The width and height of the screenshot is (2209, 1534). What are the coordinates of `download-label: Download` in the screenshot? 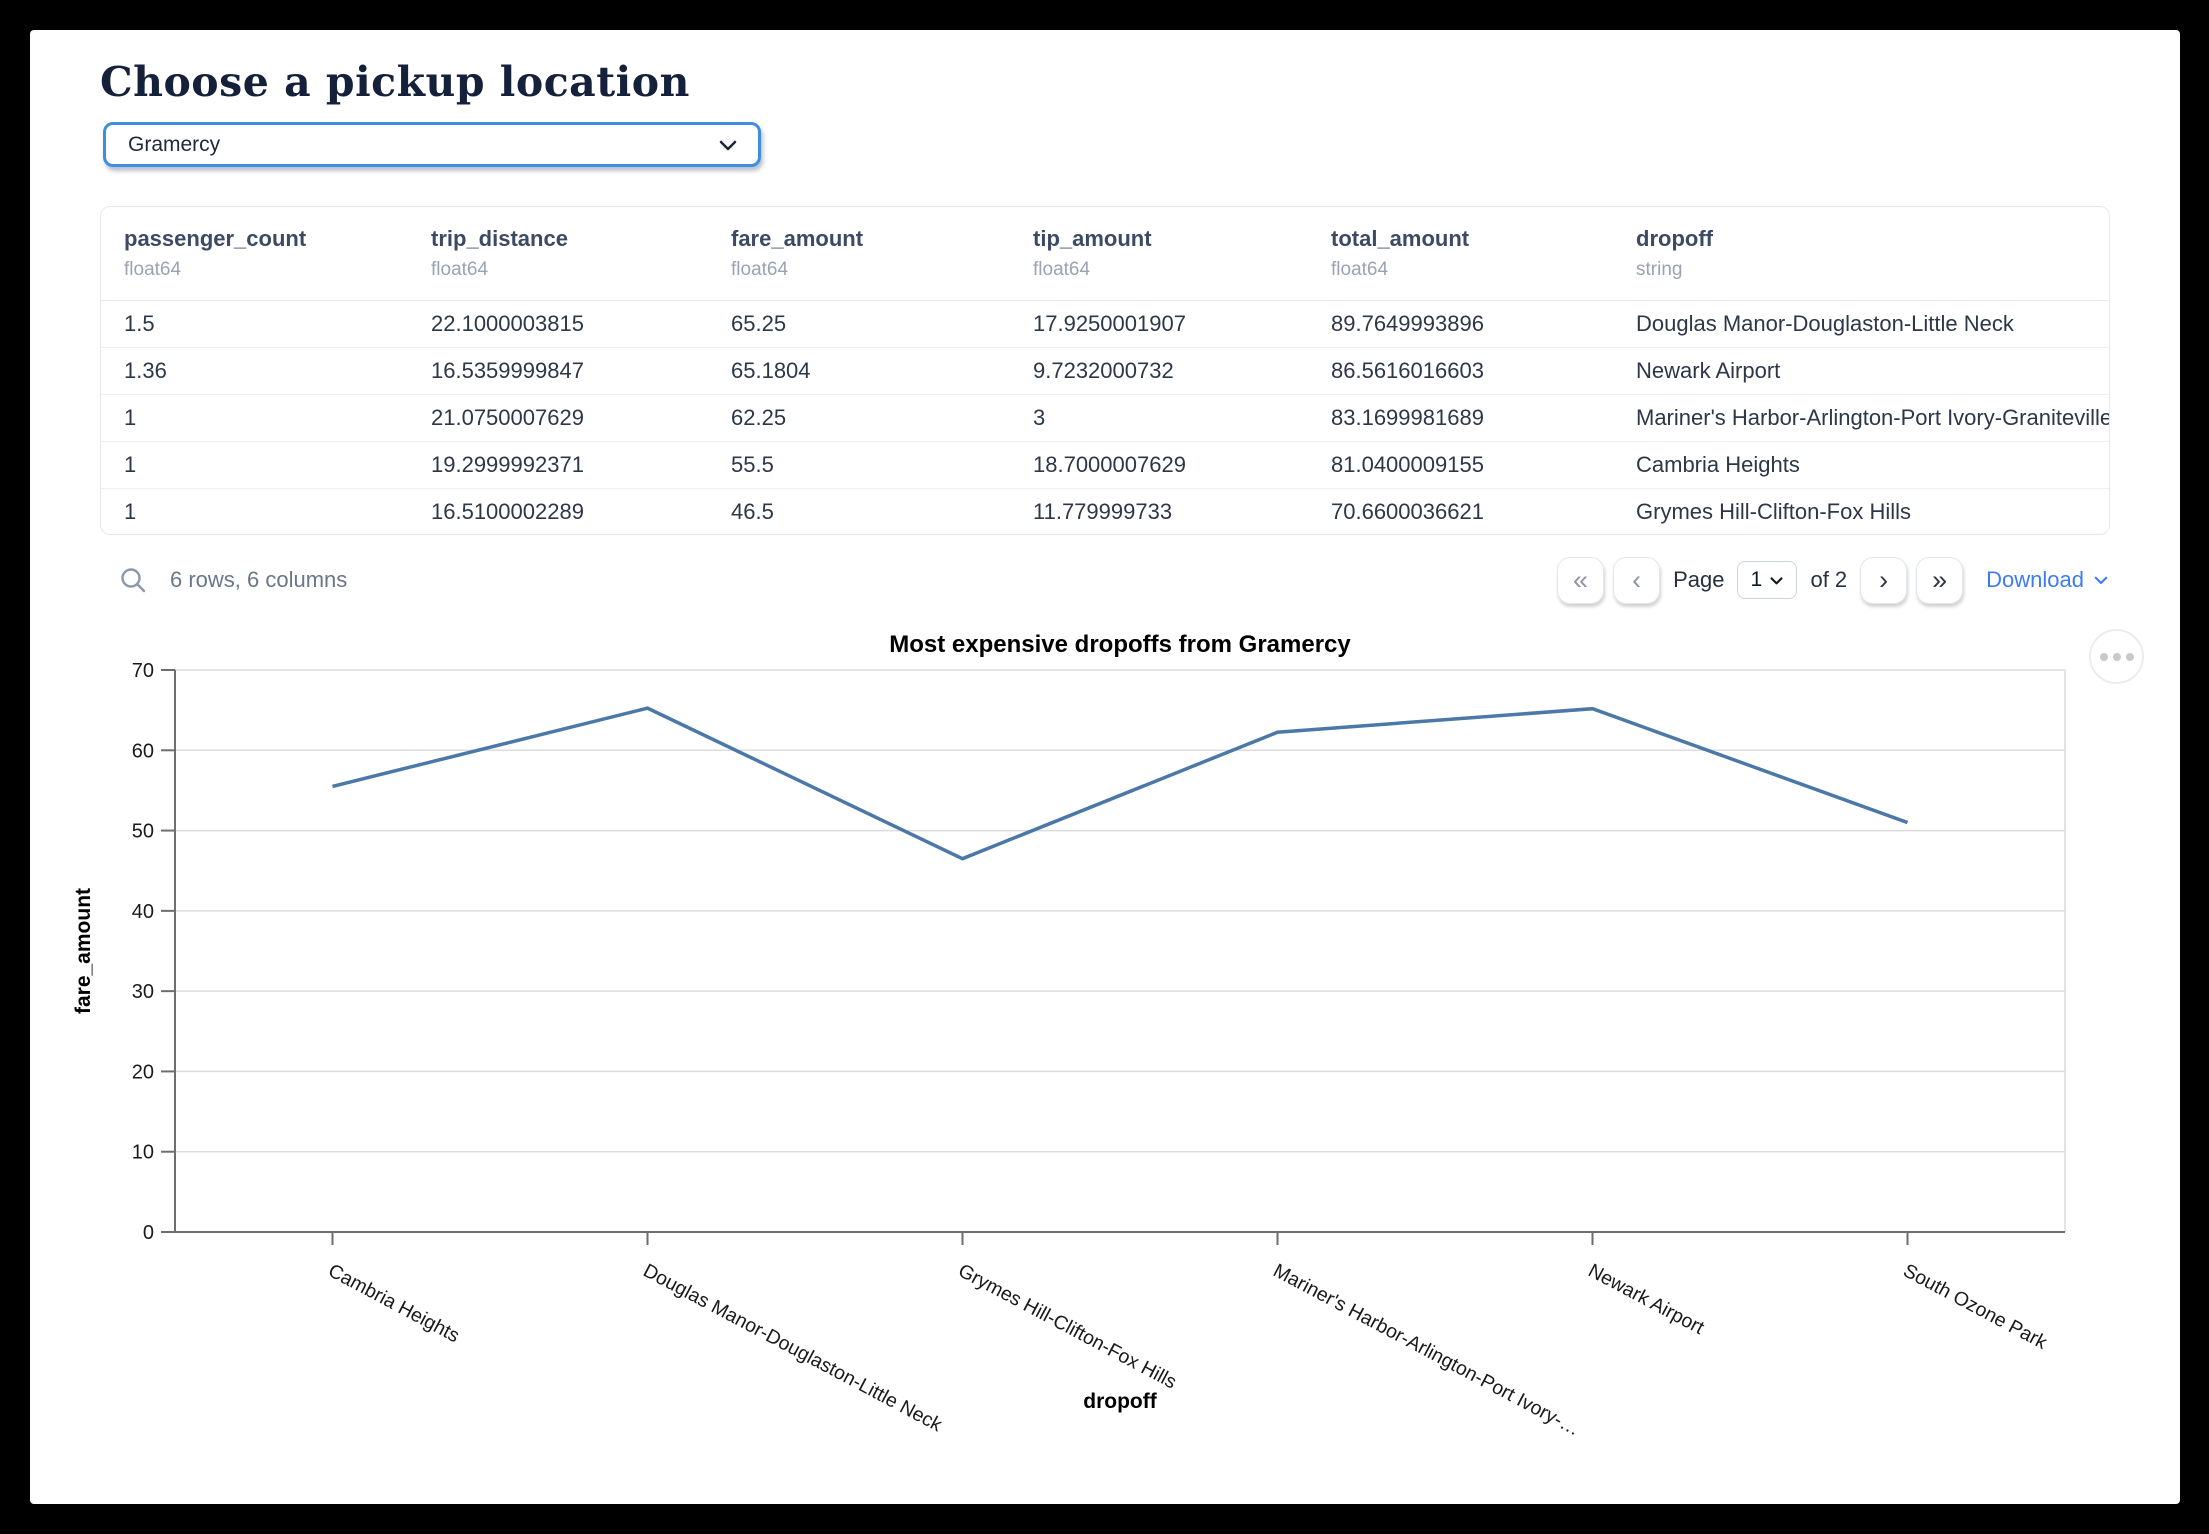 It's located at (2035, 579).